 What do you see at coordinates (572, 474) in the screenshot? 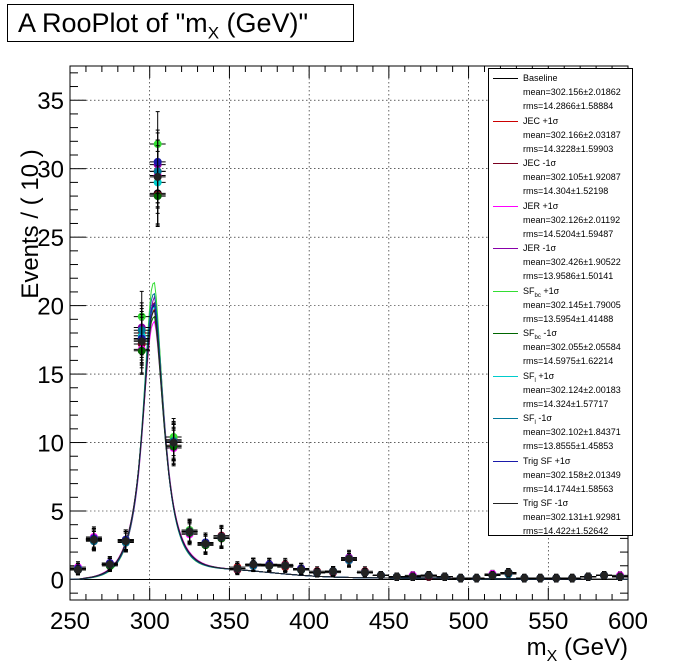
I see `legend-stat-text: mean=302.158±2.01349` at bounding box center [572, 474].